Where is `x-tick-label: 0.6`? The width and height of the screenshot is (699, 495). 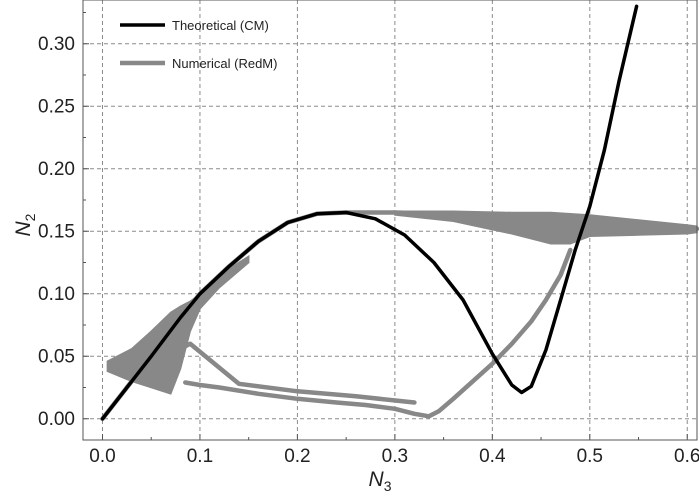
x-tick-label: 0.6 is located at coordinates (686, 456).